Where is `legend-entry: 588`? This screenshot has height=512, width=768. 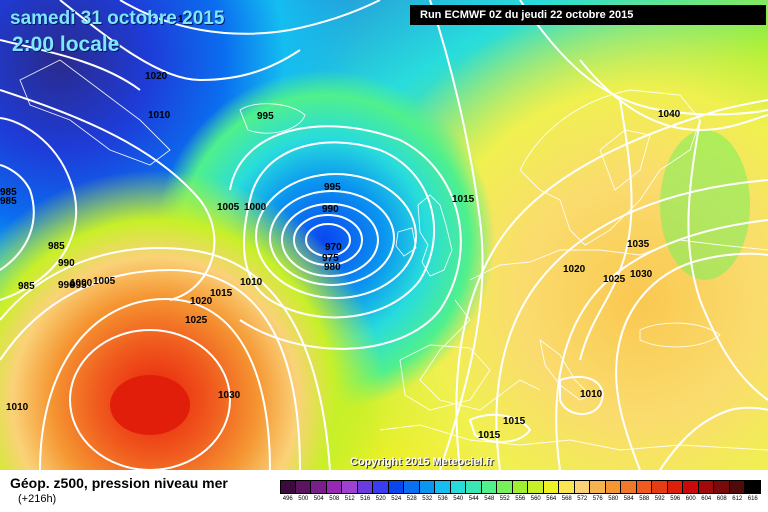
legend-entry: 588 is located at coordinates (644, 491).